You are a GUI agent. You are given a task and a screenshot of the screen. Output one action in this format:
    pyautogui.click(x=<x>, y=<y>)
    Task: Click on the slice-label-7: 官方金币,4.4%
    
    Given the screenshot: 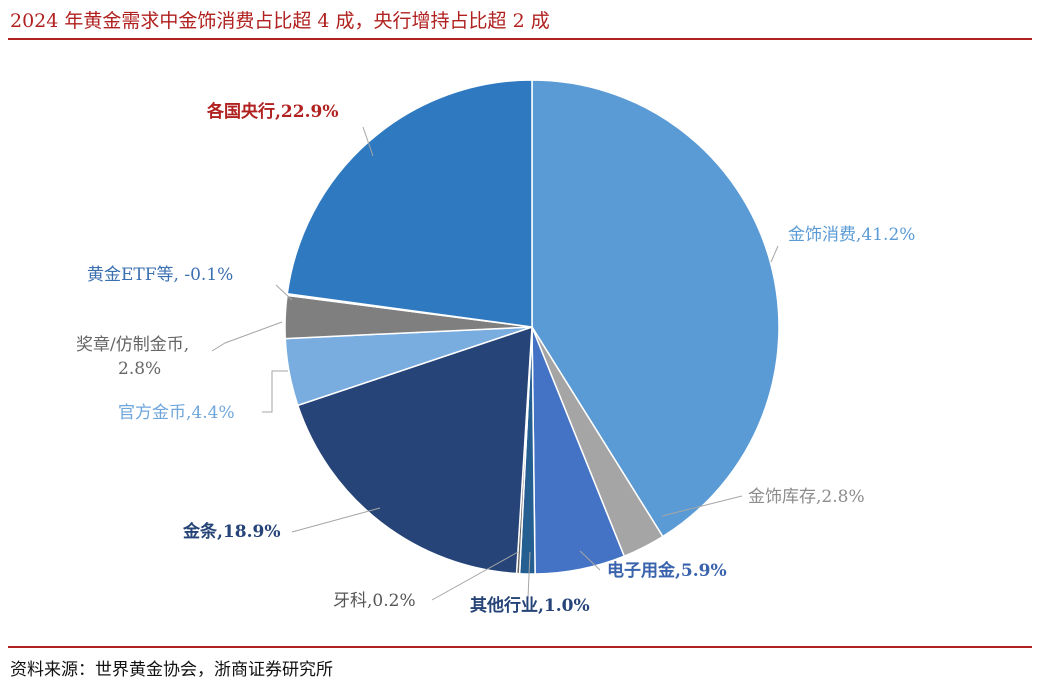 What is the action you would take?
    pyautogui.click(x=176, y=413)
    